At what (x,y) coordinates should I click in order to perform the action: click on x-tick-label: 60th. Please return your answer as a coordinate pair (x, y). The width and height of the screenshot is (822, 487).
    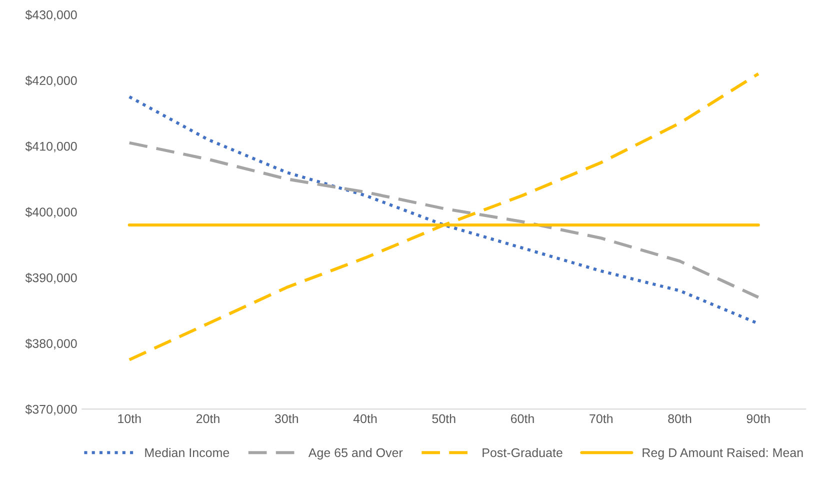
    Looking at the image, I should click on (522, 419).